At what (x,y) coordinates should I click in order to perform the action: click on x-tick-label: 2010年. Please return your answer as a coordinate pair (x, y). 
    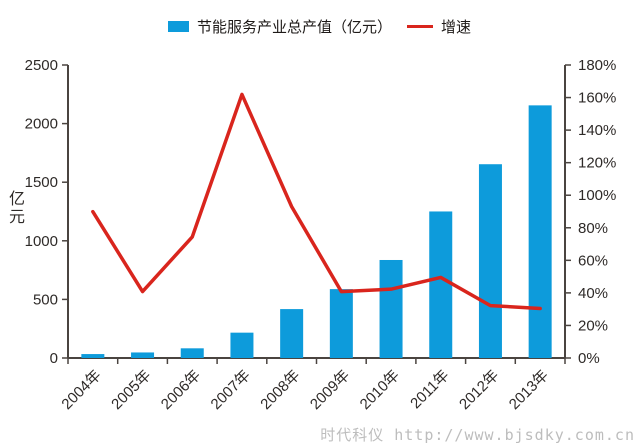
    Looking at the image, I should click on (380, 390).